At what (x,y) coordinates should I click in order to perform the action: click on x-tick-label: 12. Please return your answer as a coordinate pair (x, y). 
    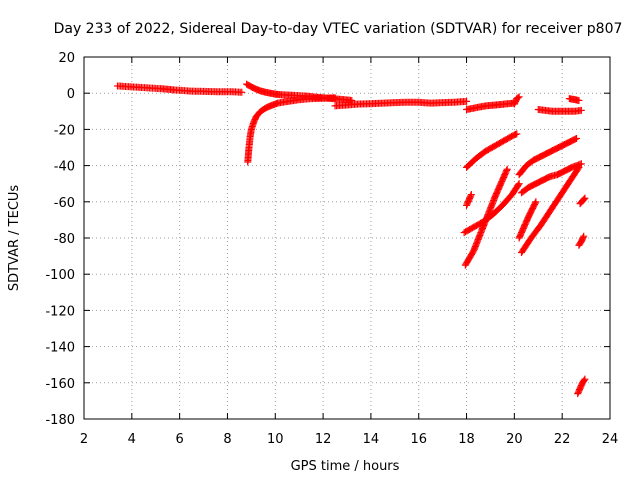
    Looking at the image, I should click on (323, 439).